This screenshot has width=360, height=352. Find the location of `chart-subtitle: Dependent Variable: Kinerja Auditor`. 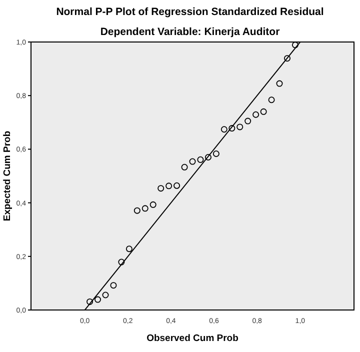

chart-subtitle: Dependent Variable: Kinerja Auditor is located at coordinates (190, 32).